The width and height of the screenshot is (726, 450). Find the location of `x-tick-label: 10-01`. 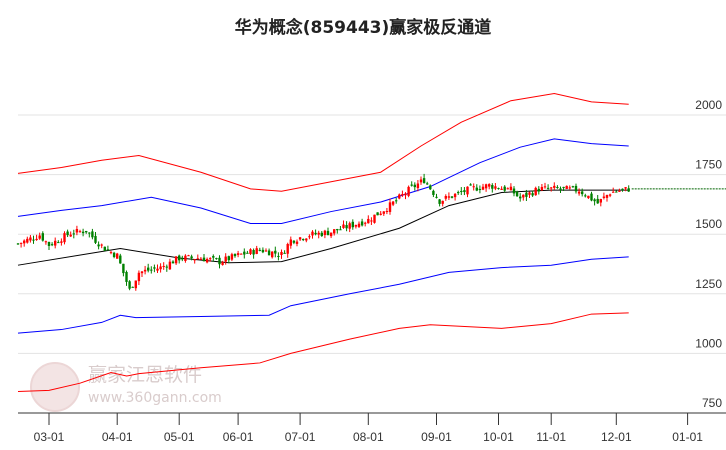

x-tick-label: 10-01 is located at coordinates (498, 437).